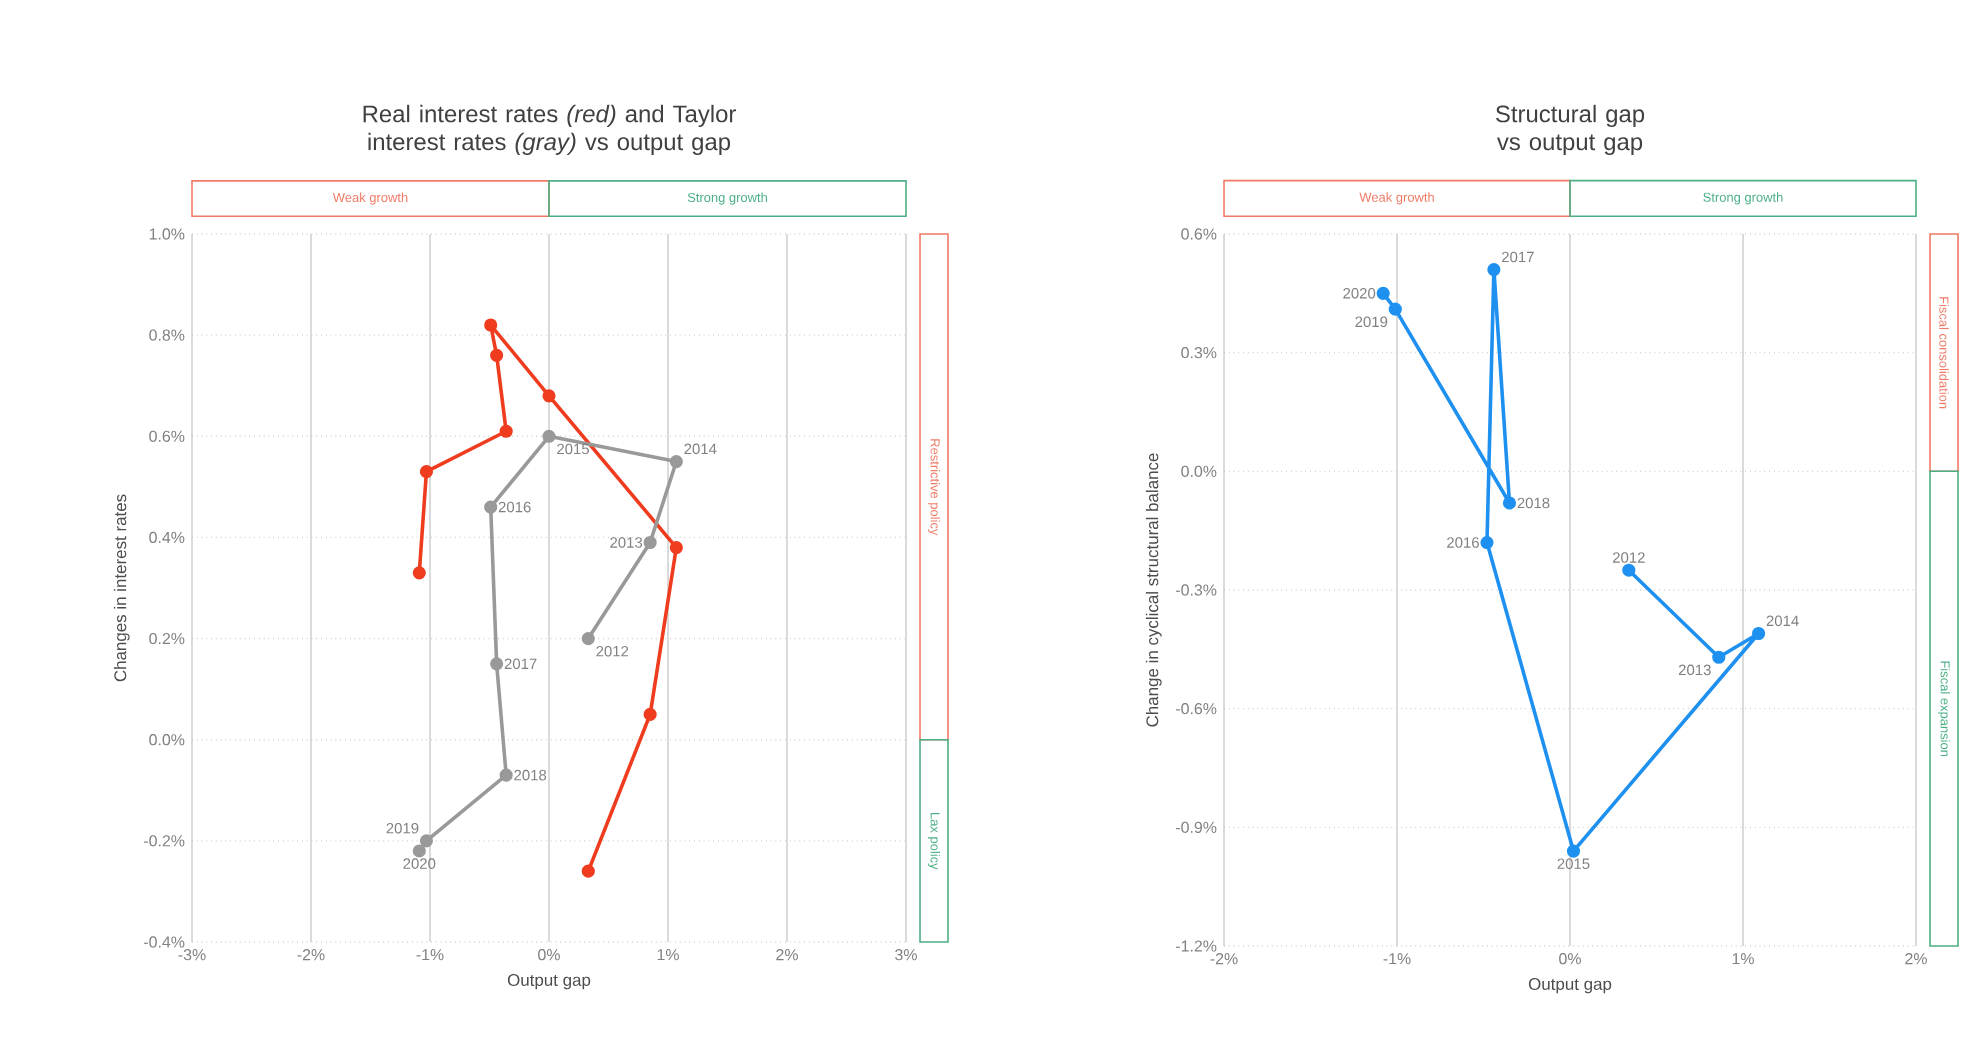 This screenshot has height=1044, width=1966. Describe the element at coordinates (549, 129) in the screenshot. I see `chart-title: Real interest rates (red) and Taylor interest rates (gray) vs output gap` at that location.